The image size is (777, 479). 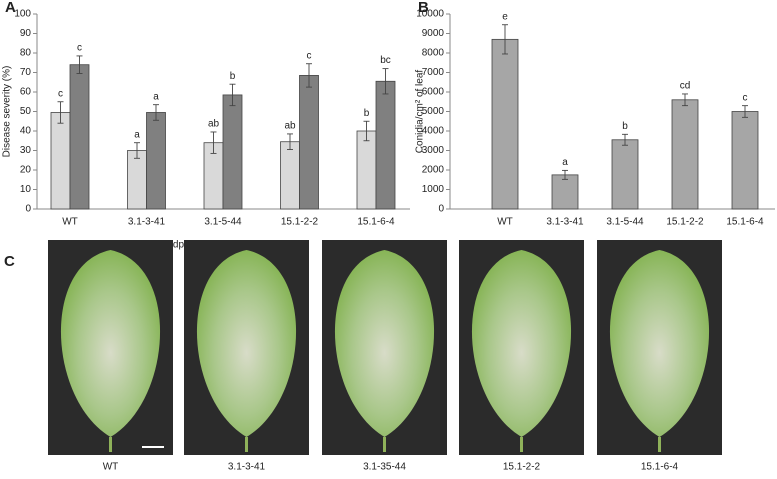 What do you see at coordinates (247, 467) in the screenshot?
I see `photo-label: 3.1-3-41` at bounding box center [247, 467].